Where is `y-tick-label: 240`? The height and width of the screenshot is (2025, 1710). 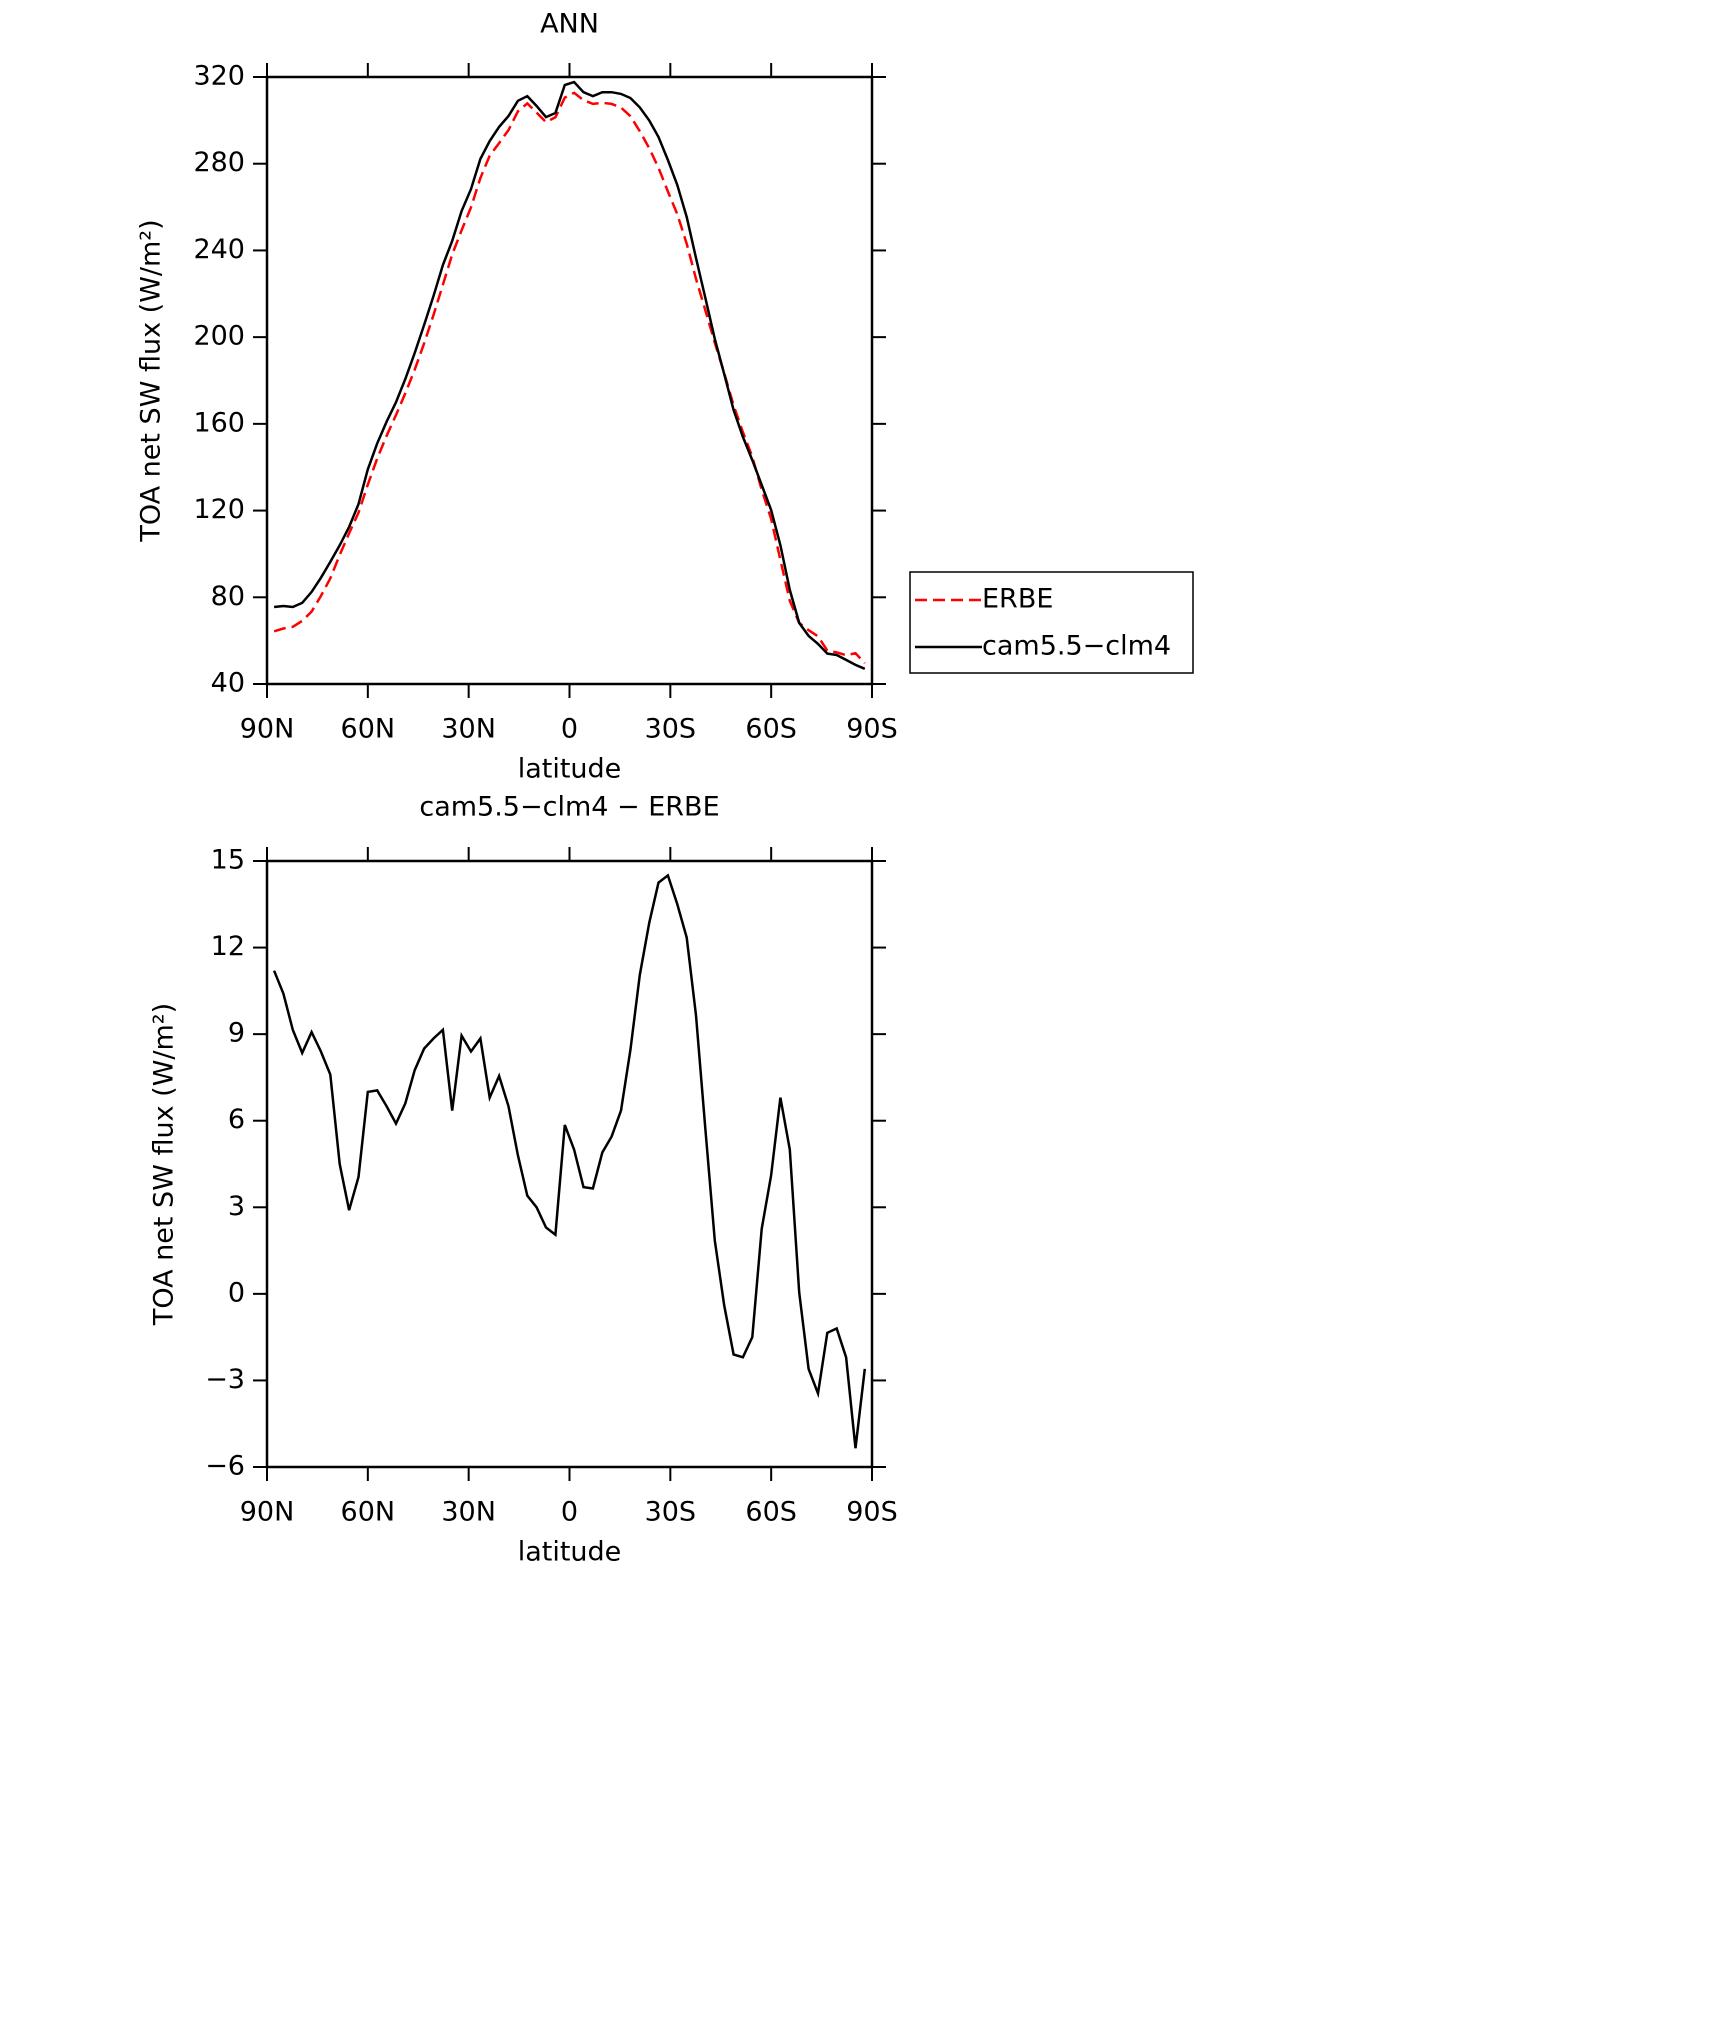
y-tick-label: 240 is located at coordinates (219, 249).